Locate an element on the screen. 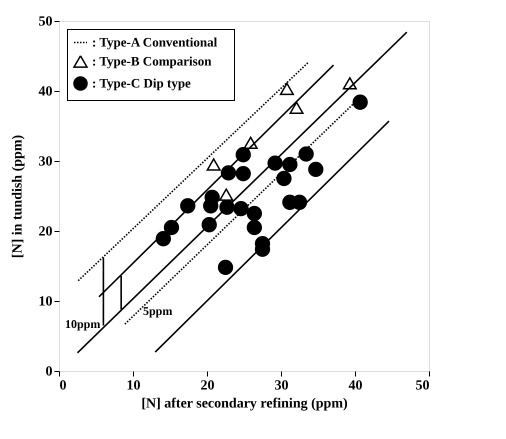 The height and width of the screenshot is (439, 506). x-tick-label: 20 is located at coordinates (207, 386).